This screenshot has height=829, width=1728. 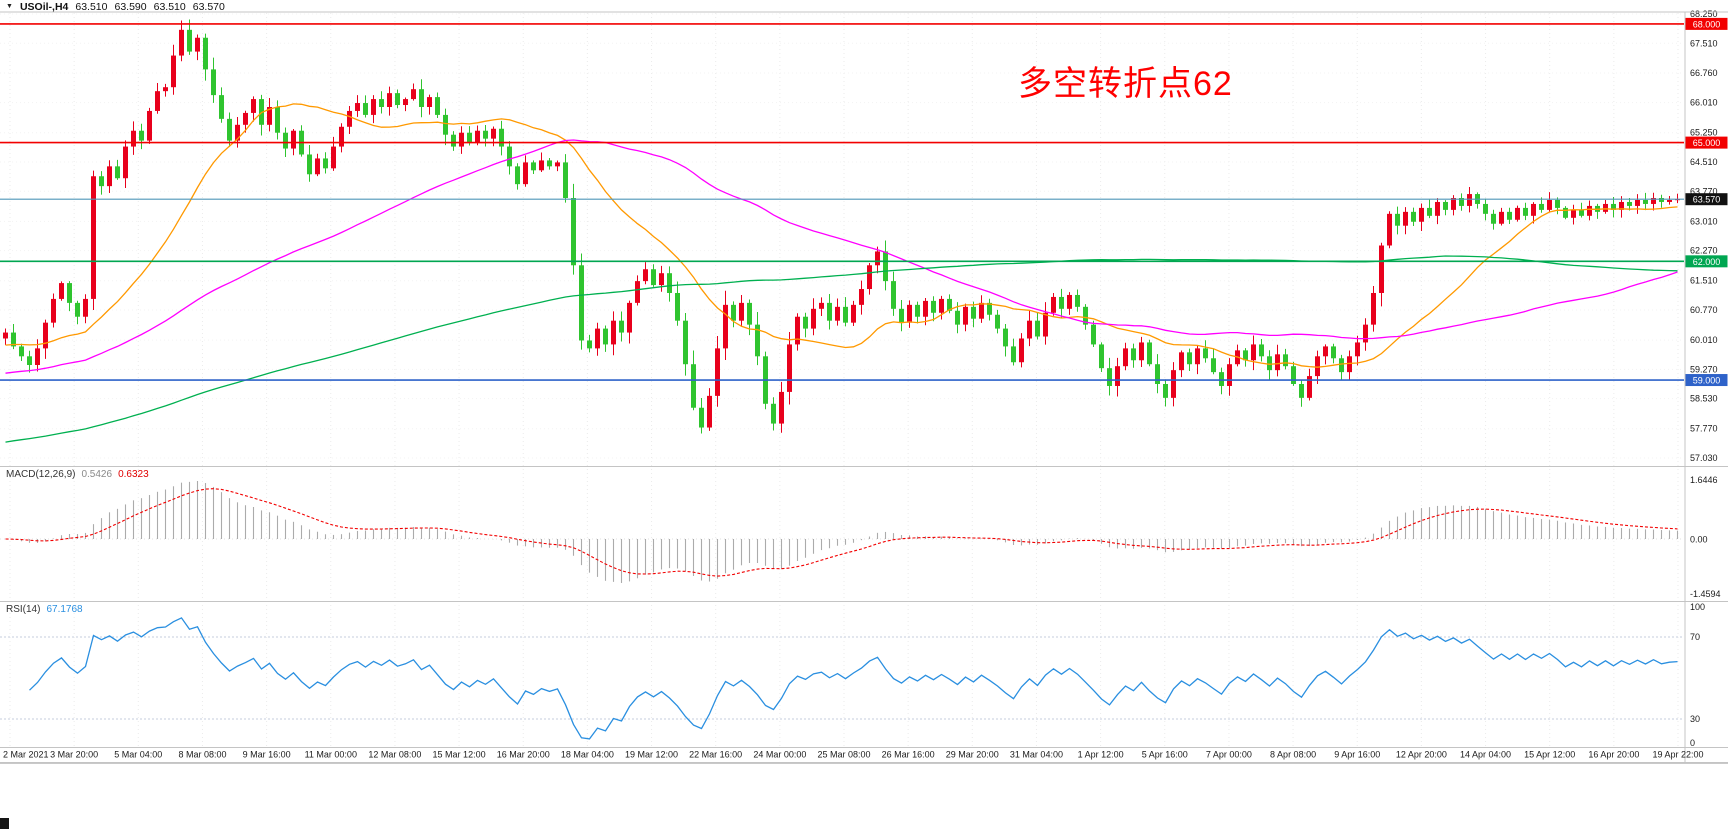 What do you see at coordinates (1704, 191) in the screenshot?
I see `price-axis-label: 63.770` at bounding box center [1704, 191].